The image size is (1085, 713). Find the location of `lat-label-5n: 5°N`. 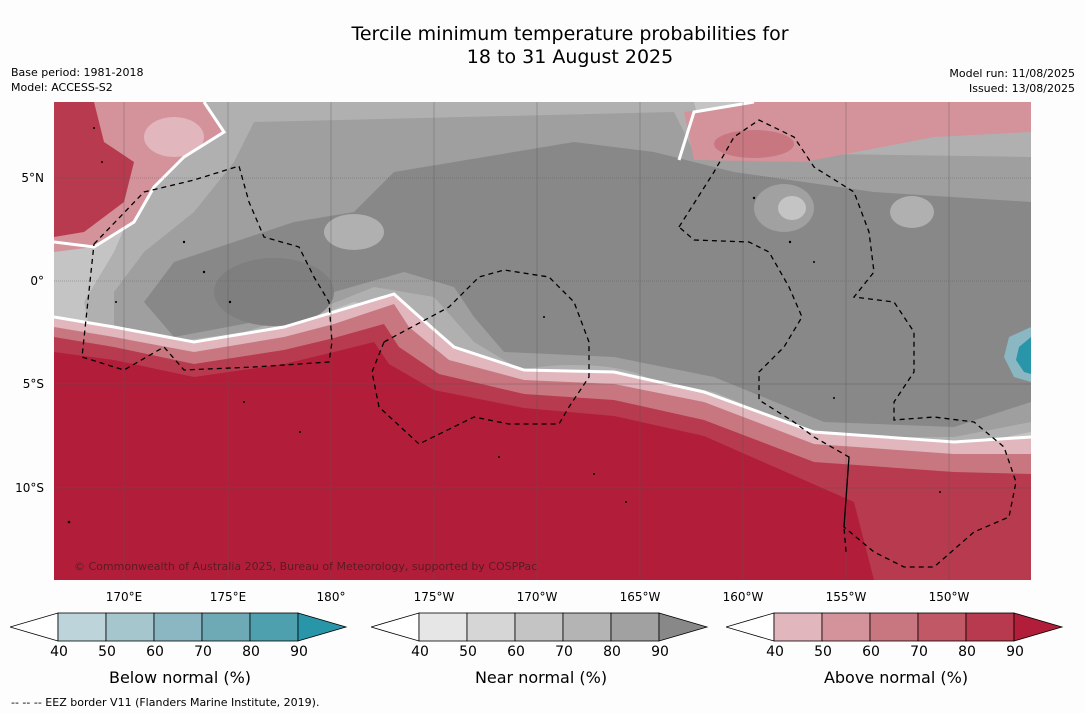

lat-label-5n: 5°N is located at coordinates (32, 178).